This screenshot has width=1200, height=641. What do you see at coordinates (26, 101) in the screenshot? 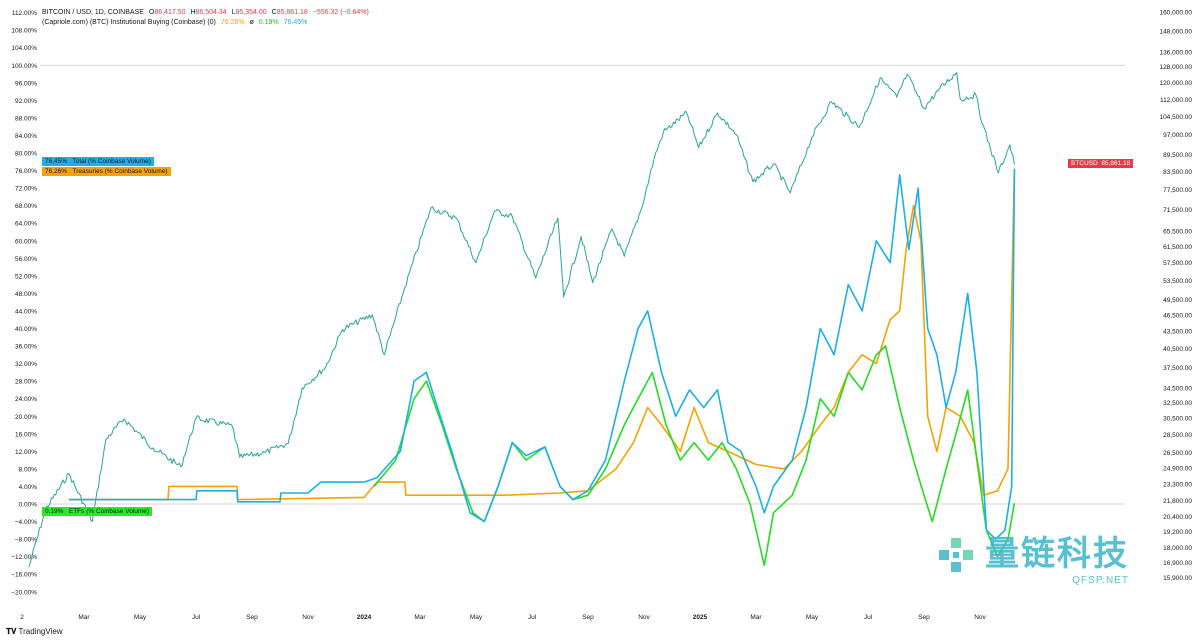
I see `left-axis-tick: 92.00%` at bounding box center [26, 101].